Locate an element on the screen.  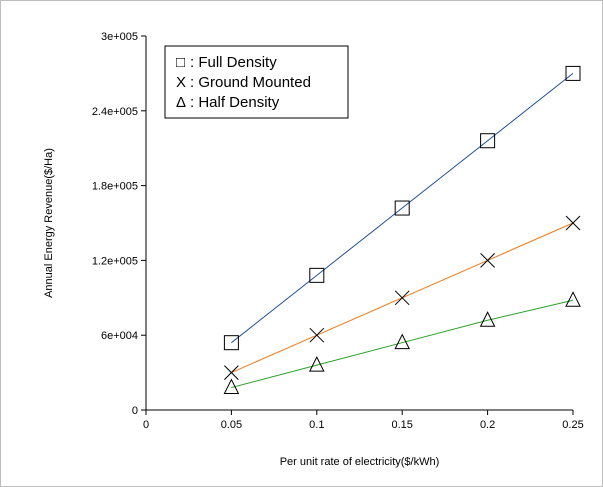
x-tick-label: 0.15 is located at coordinates (401, 425).